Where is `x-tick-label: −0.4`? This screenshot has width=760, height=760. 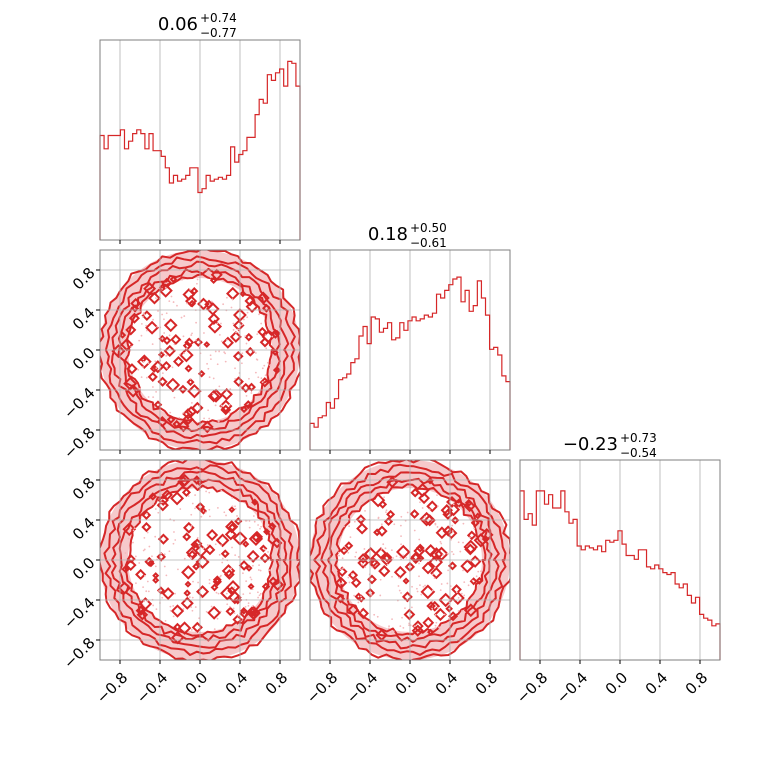
x-tick-label: −0.4 is located at coordinates (572, 688).